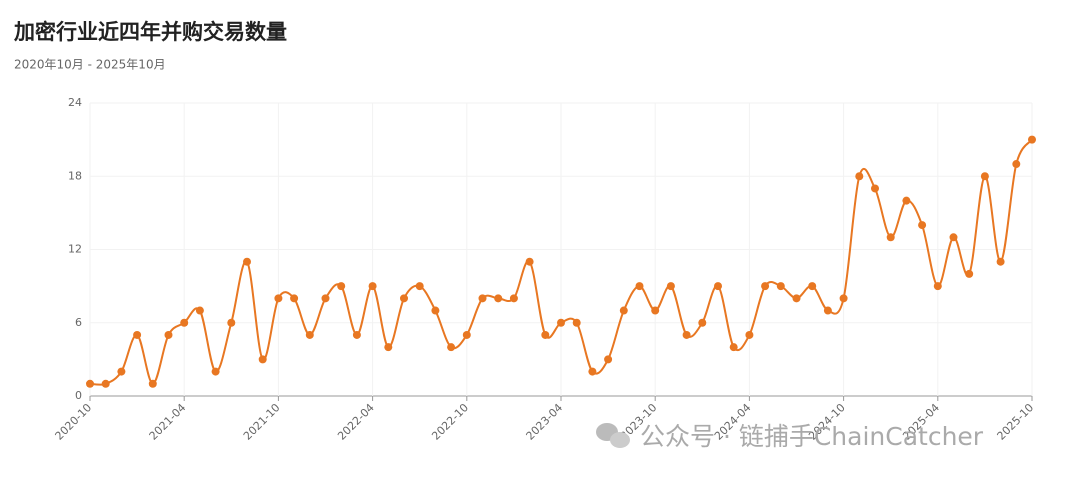 Image resolution: width=1080 pixels, height=481 pixels. What do you see at coordinates (75, 175) in the screenshot?
I see `y-tick-label: 18` at bounding box center [75, 175].